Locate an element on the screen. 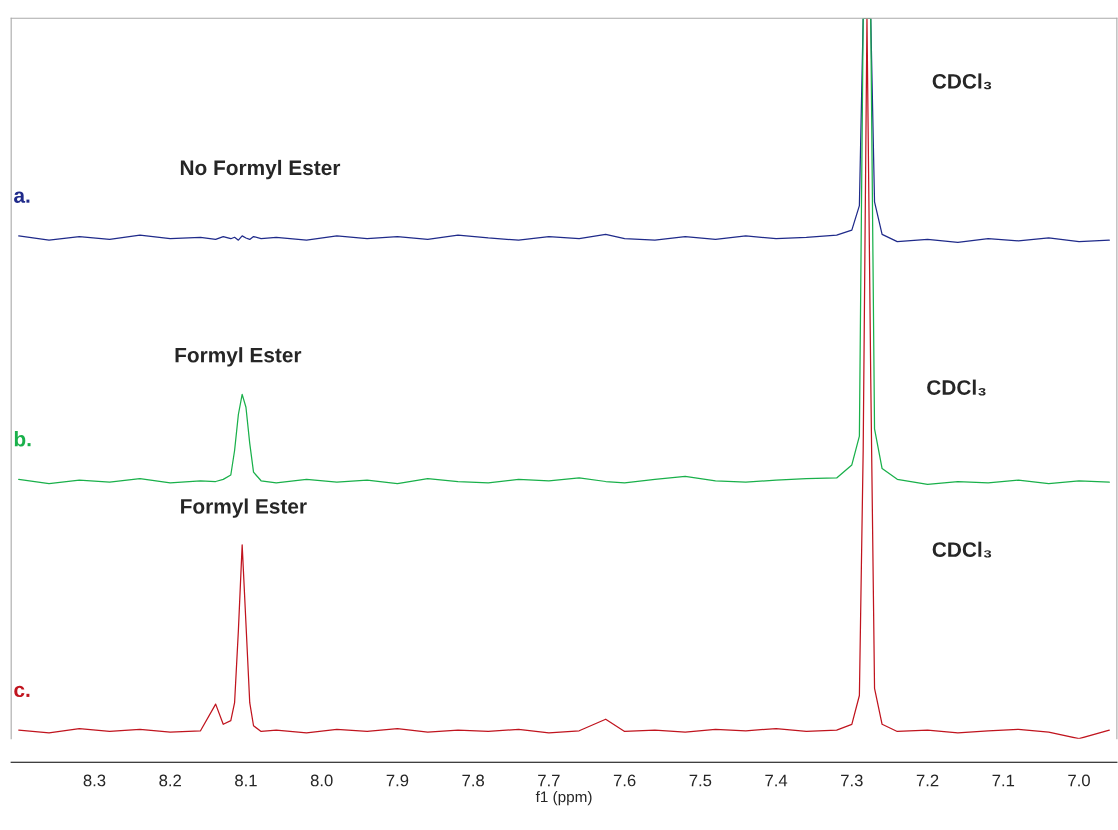  x-tick-label: 7.6 is located at coordinates (624, 780).